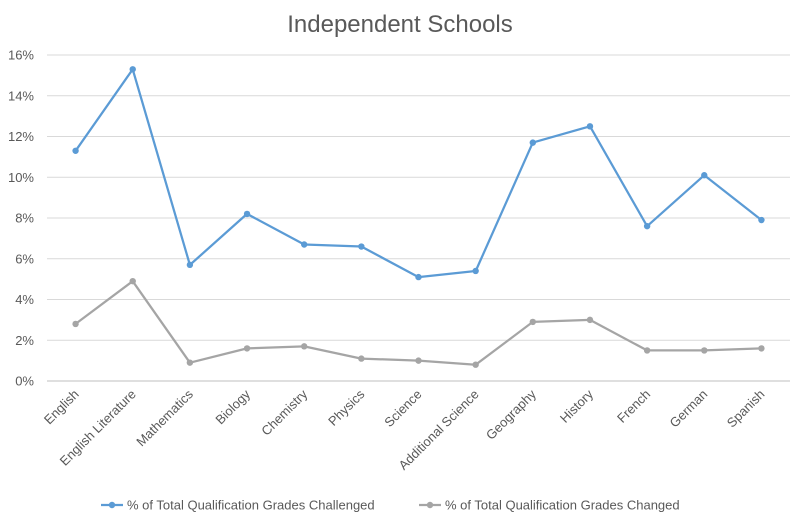 This screenshot has height=522, width=800. Describe the element at coordinates (21, 136) in the screenshot. I see `y-tick-label: 12%` at that location.